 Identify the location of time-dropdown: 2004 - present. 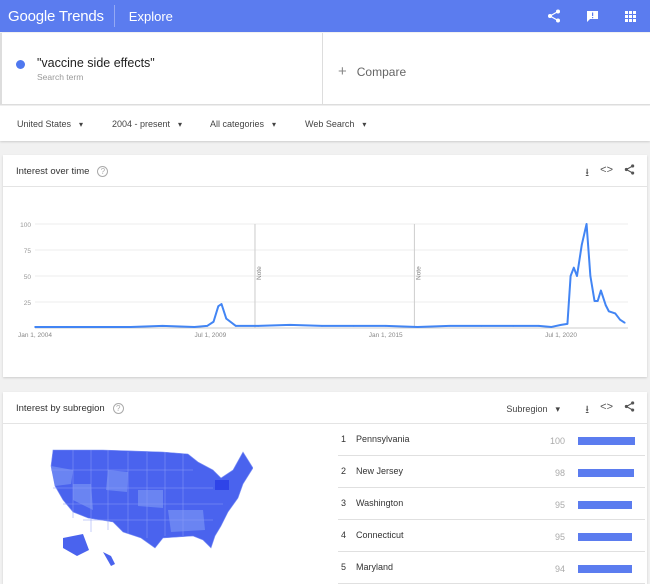
(147, 124).